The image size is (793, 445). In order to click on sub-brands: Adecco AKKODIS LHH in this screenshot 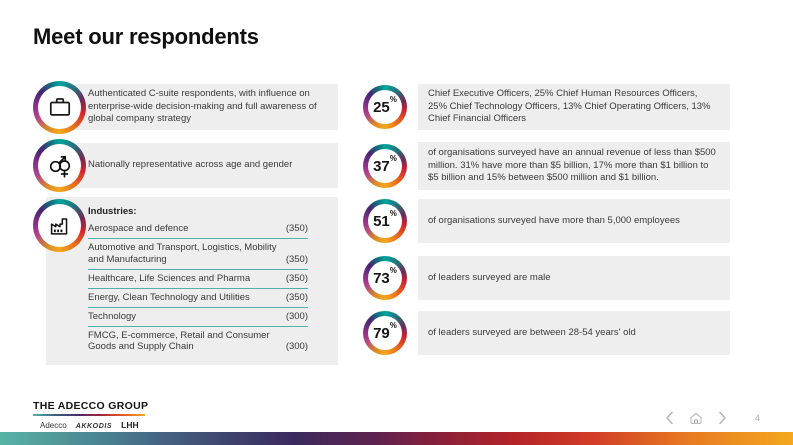, I will do `click(92, 425)`.